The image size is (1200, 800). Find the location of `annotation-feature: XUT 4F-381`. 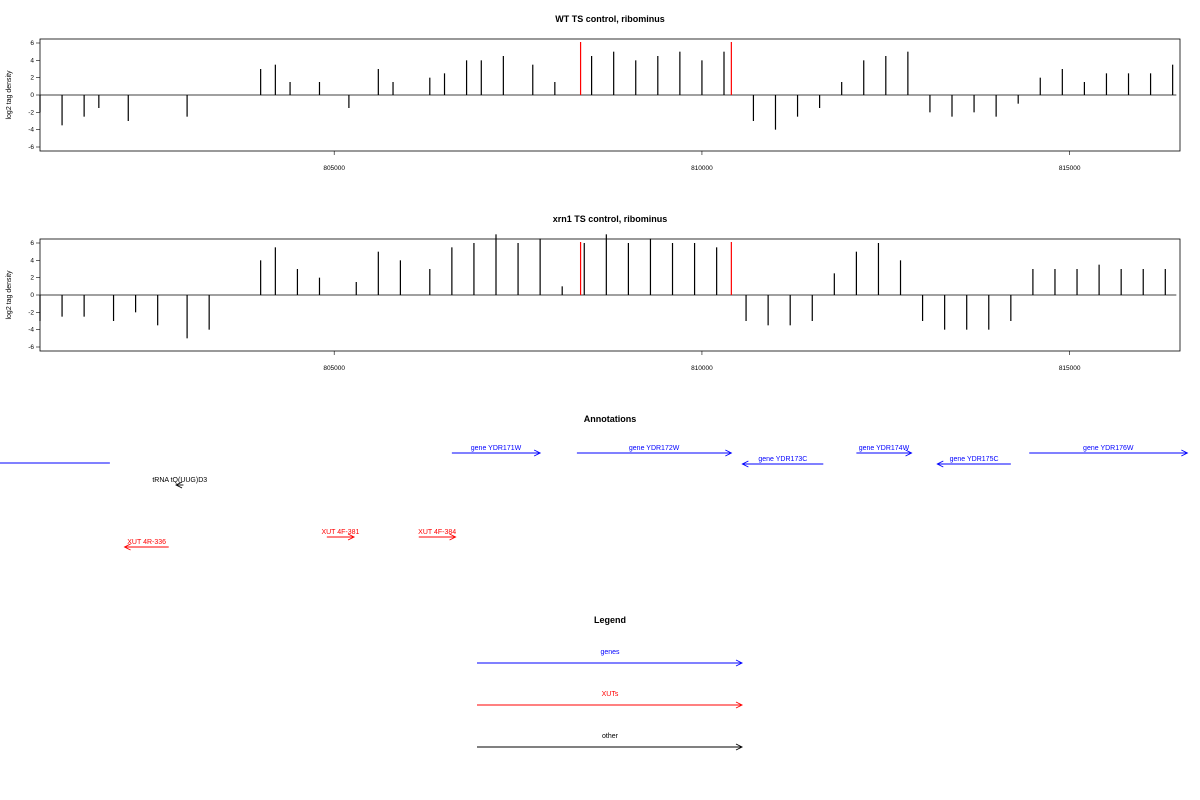

annotation-feature: XUT 4F-381 is located at coordinates (340, 535).